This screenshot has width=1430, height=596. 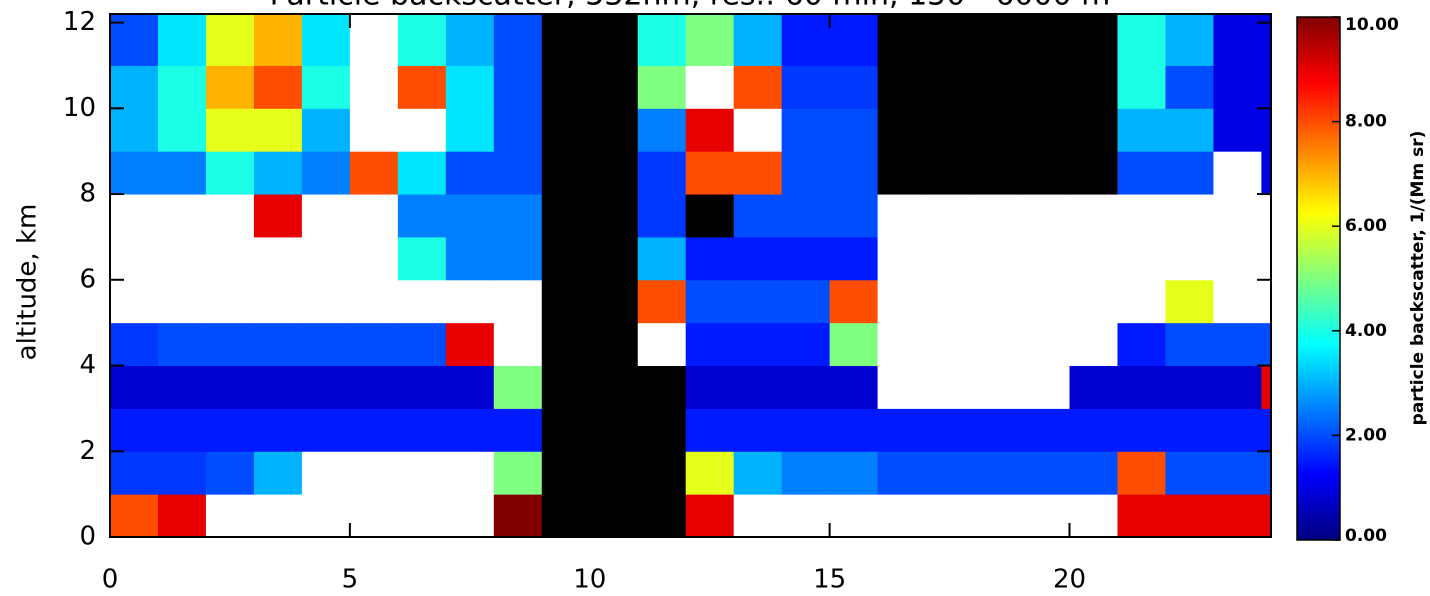 I want to click on y-tick-label: 4, so click(x=87, y=365).